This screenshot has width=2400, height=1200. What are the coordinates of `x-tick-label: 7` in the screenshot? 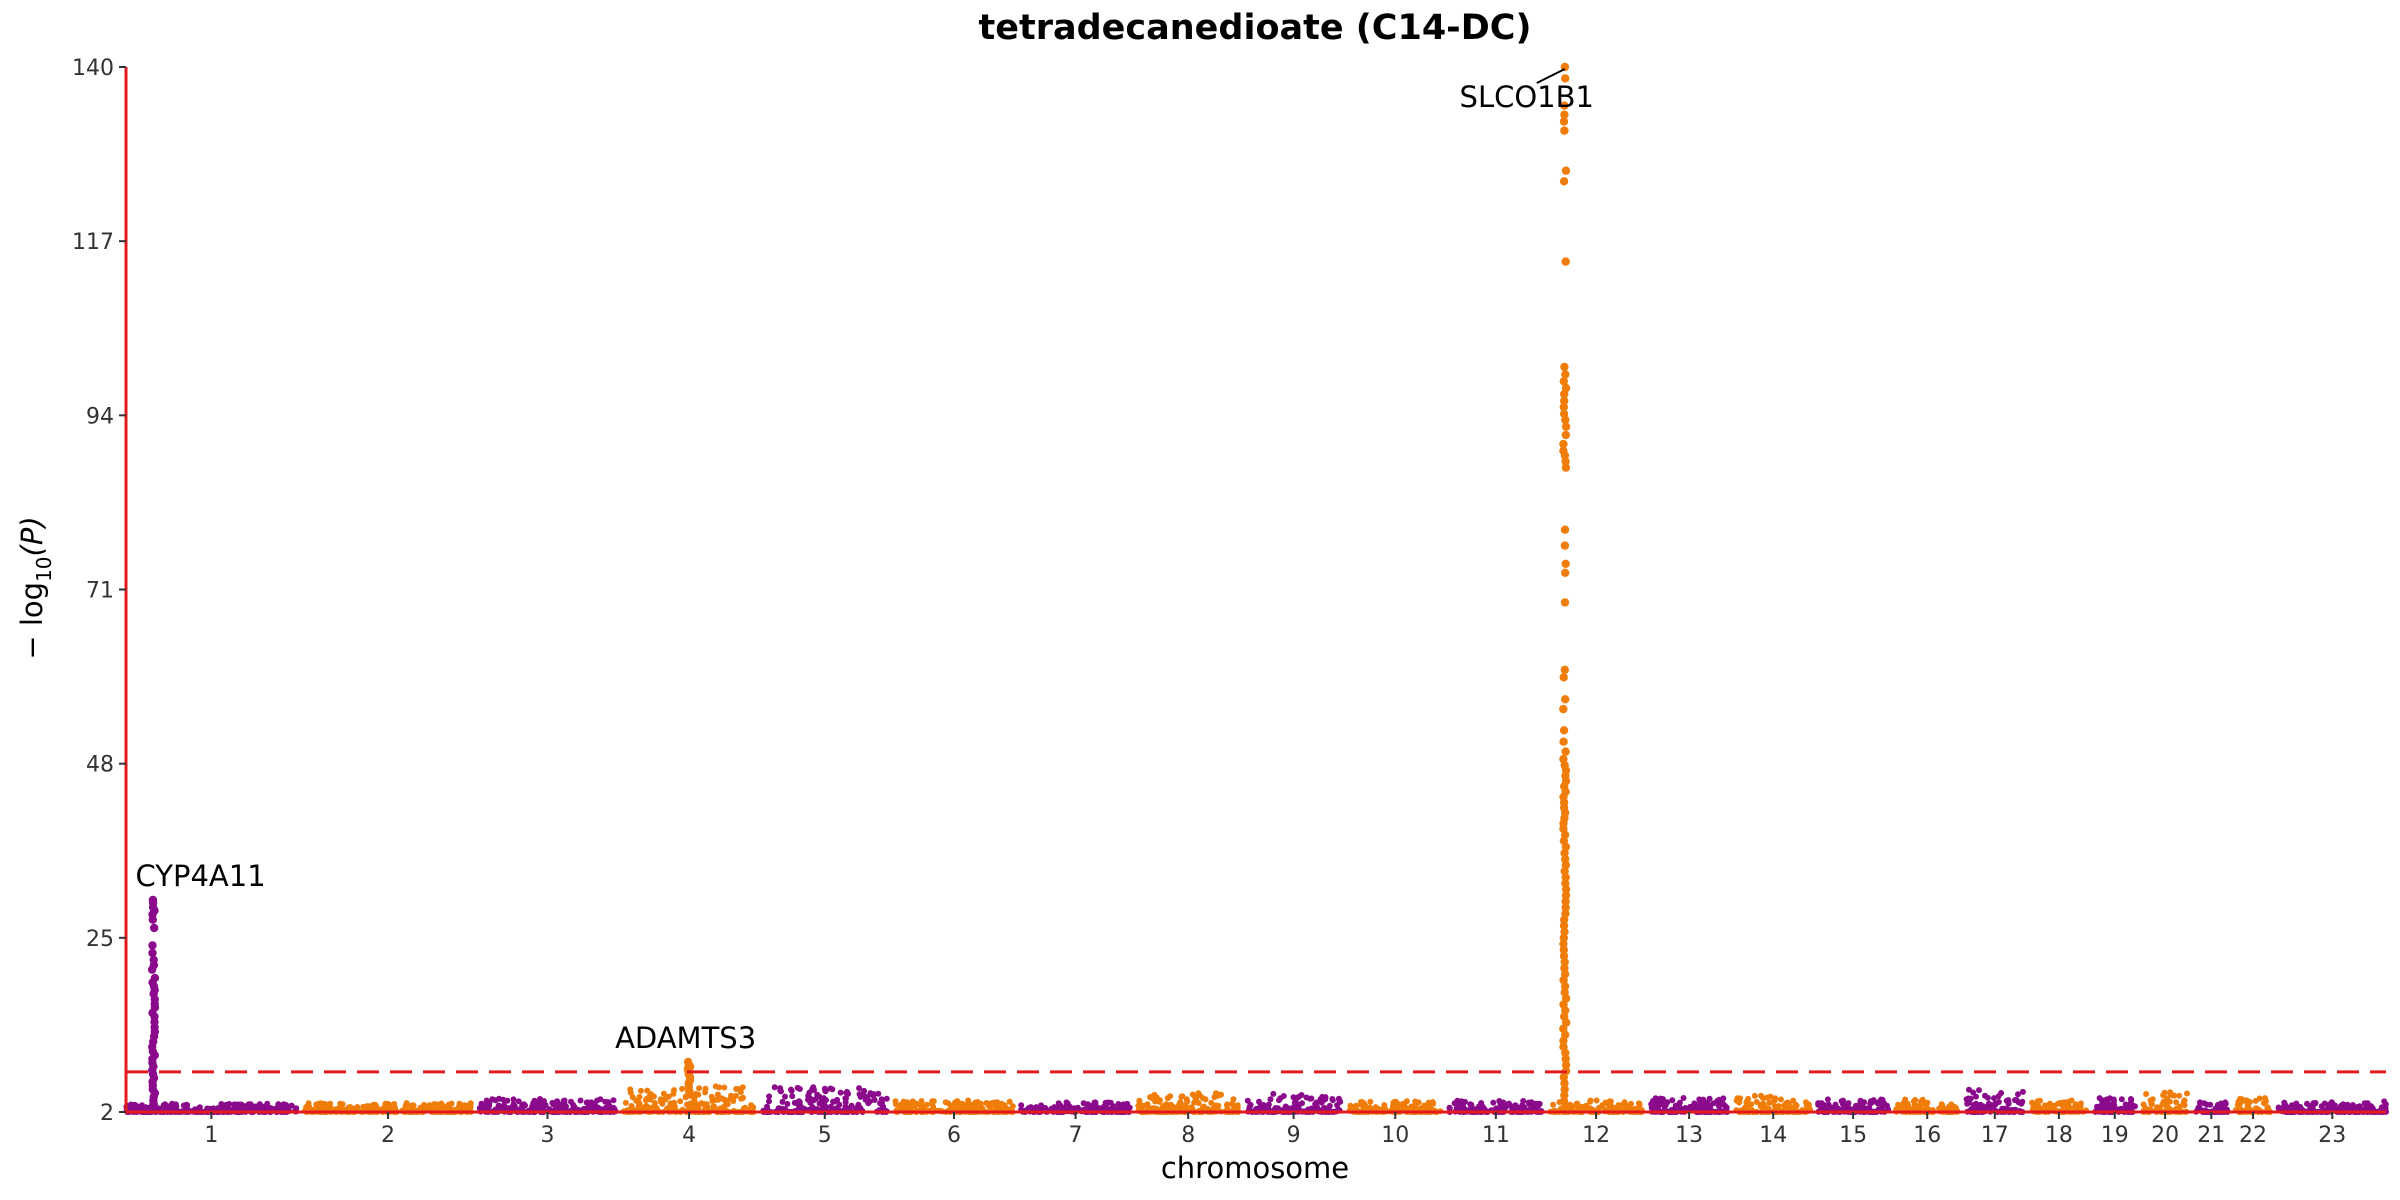 It's located at (1076, 1135).